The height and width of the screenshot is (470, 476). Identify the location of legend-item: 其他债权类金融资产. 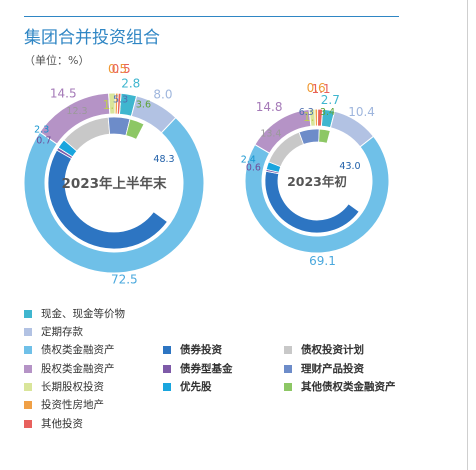
(340, 386).